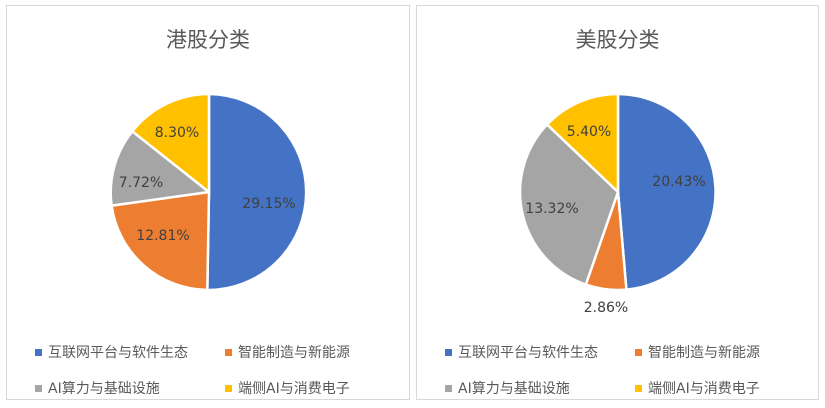 This screenshot has height=408, width=825. I want to click on data-label: 20.43%, so click(678, 182).